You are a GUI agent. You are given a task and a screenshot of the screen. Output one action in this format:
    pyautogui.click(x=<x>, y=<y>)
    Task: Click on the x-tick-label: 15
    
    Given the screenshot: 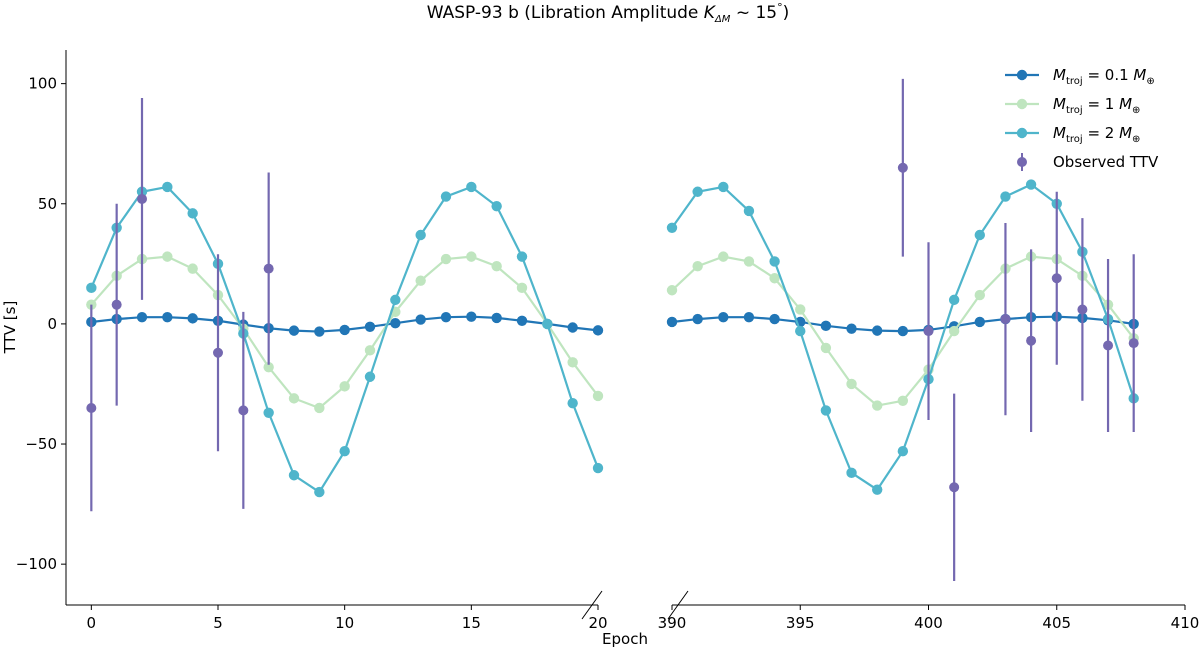 What is the action you would take?
    pyautogui.click(x=471, y=623)
    